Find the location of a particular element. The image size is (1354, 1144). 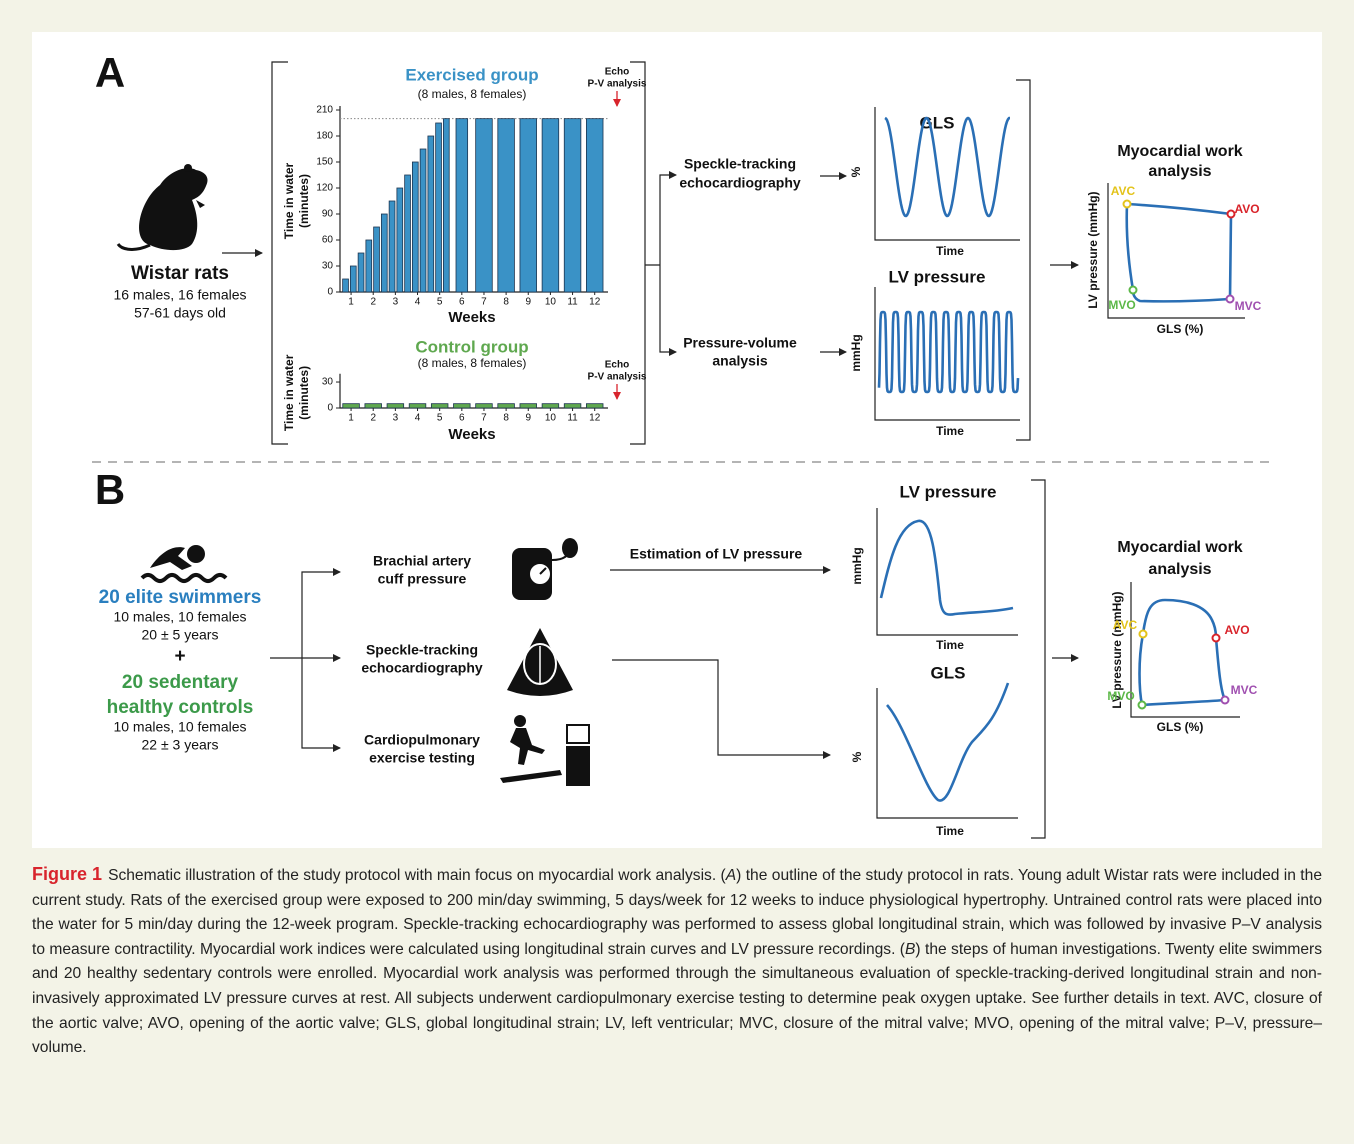

group-detail: 10 males, 10 females is located at coordinates (179, 617).